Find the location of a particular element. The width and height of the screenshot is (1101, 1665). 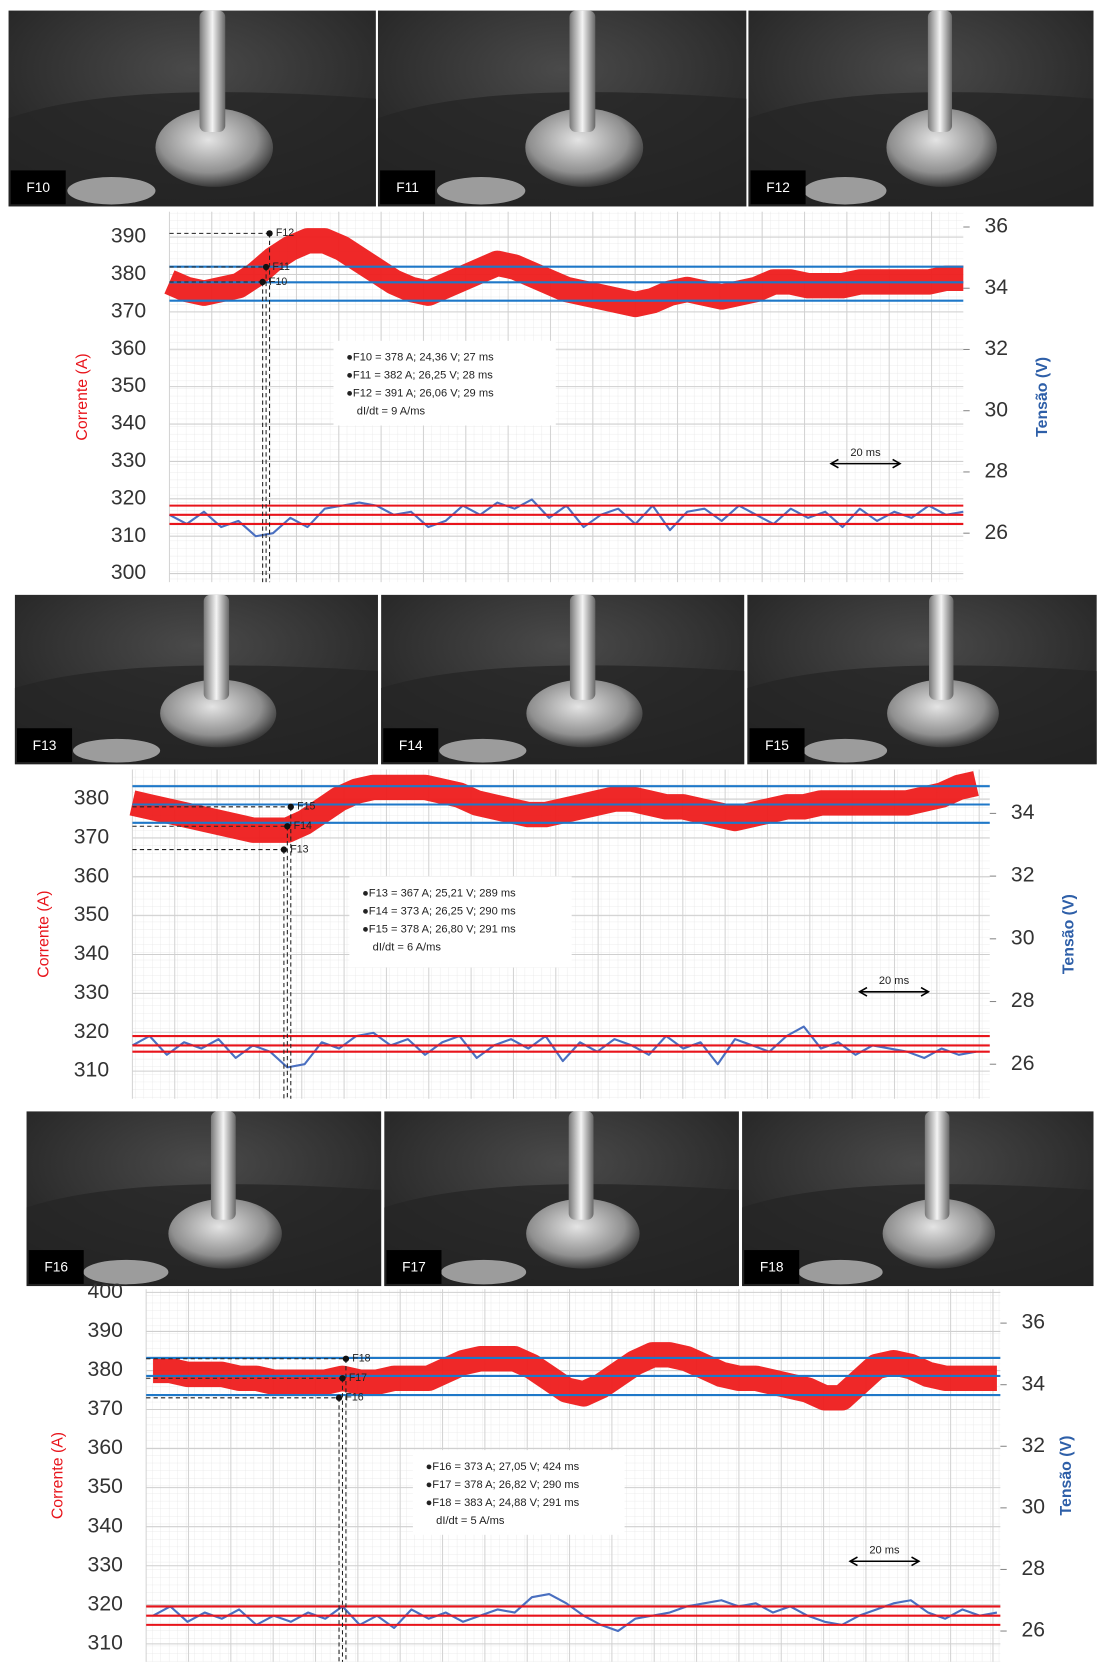

y-tick-label: 320 is located at coordinates (105, 1603).